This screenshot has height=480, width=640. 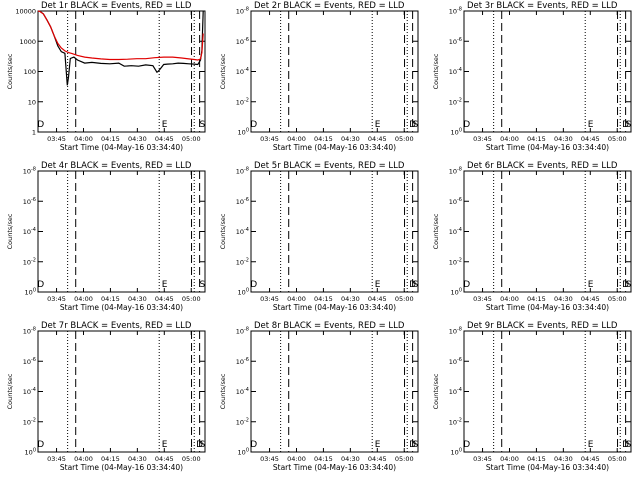 What do you see at coordinates (32, 102) in the screenshot?
I see `y-tick-label: 10` at bounding box center [32, 102].